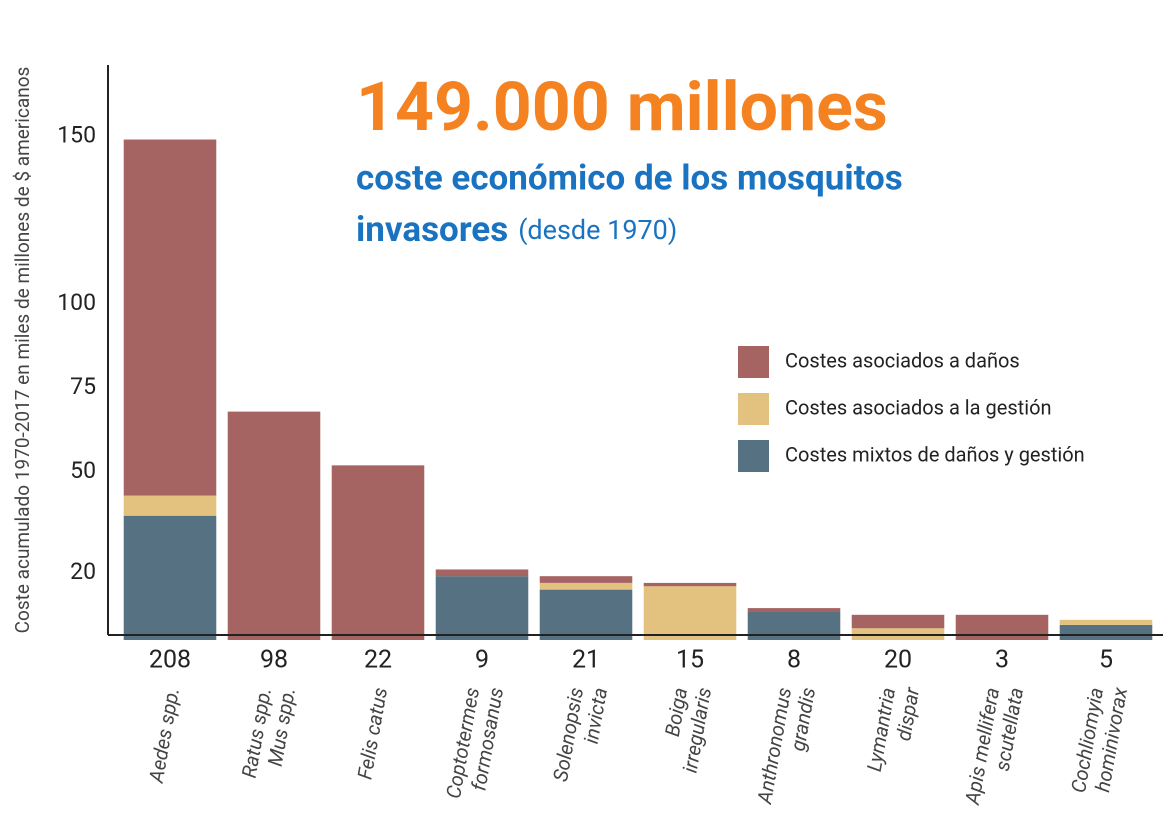 This screenshot has height=829, width=1165. What do you see at coordinates (76, 302) in the screenshot?
I see `y-tick-label: 100` at bounding box center [76, 302].